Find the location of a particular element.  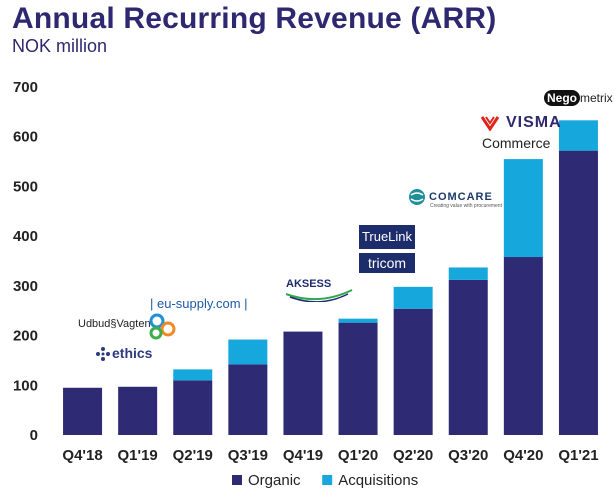

y-tick-label: 300 is located at coordinates (25, 286).